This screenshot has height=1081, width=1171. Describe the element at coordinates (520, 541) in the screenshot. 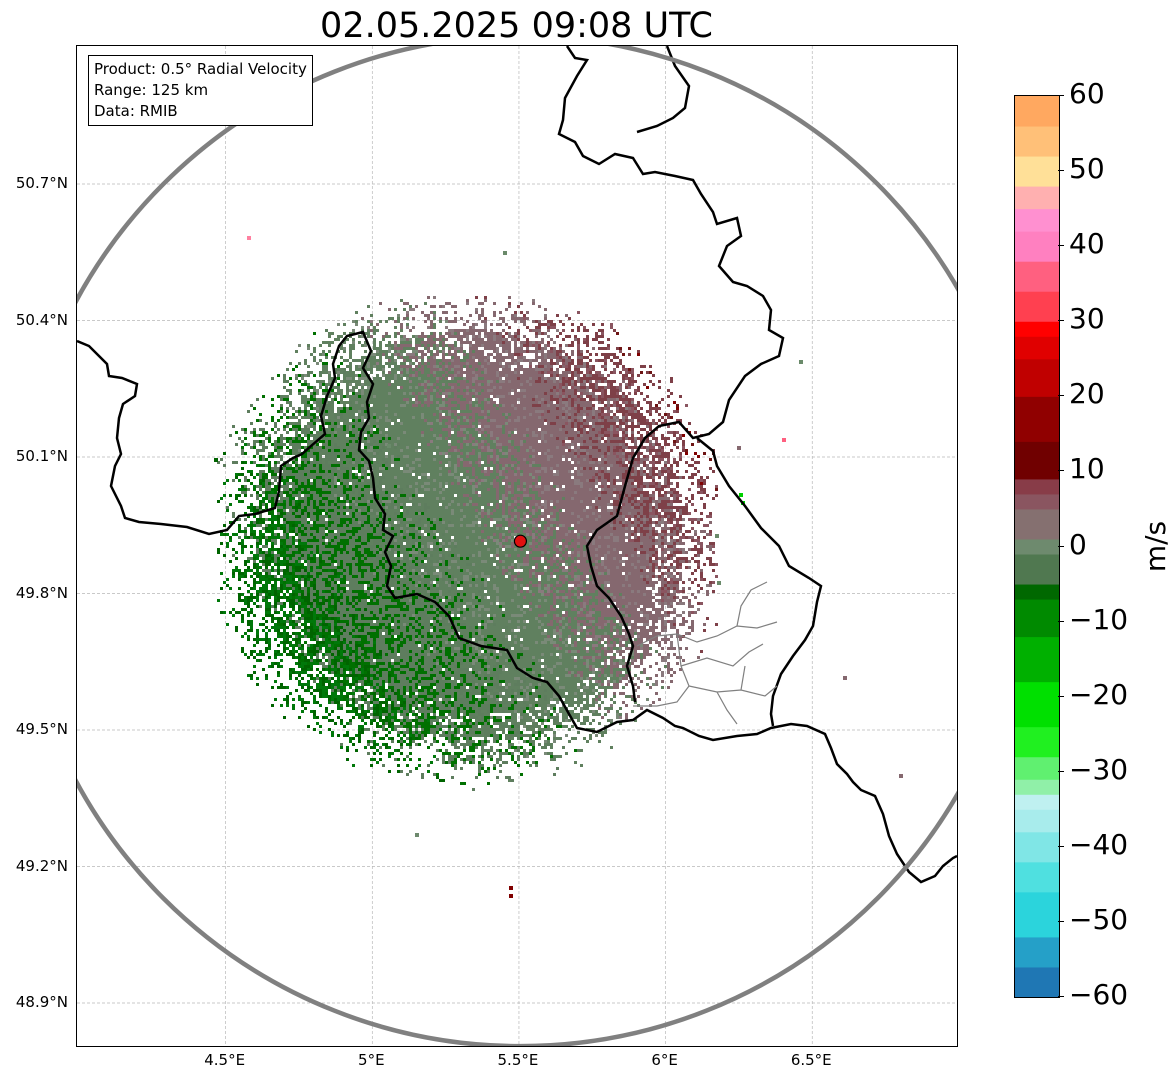

I see `radar-site-marker` at that location.